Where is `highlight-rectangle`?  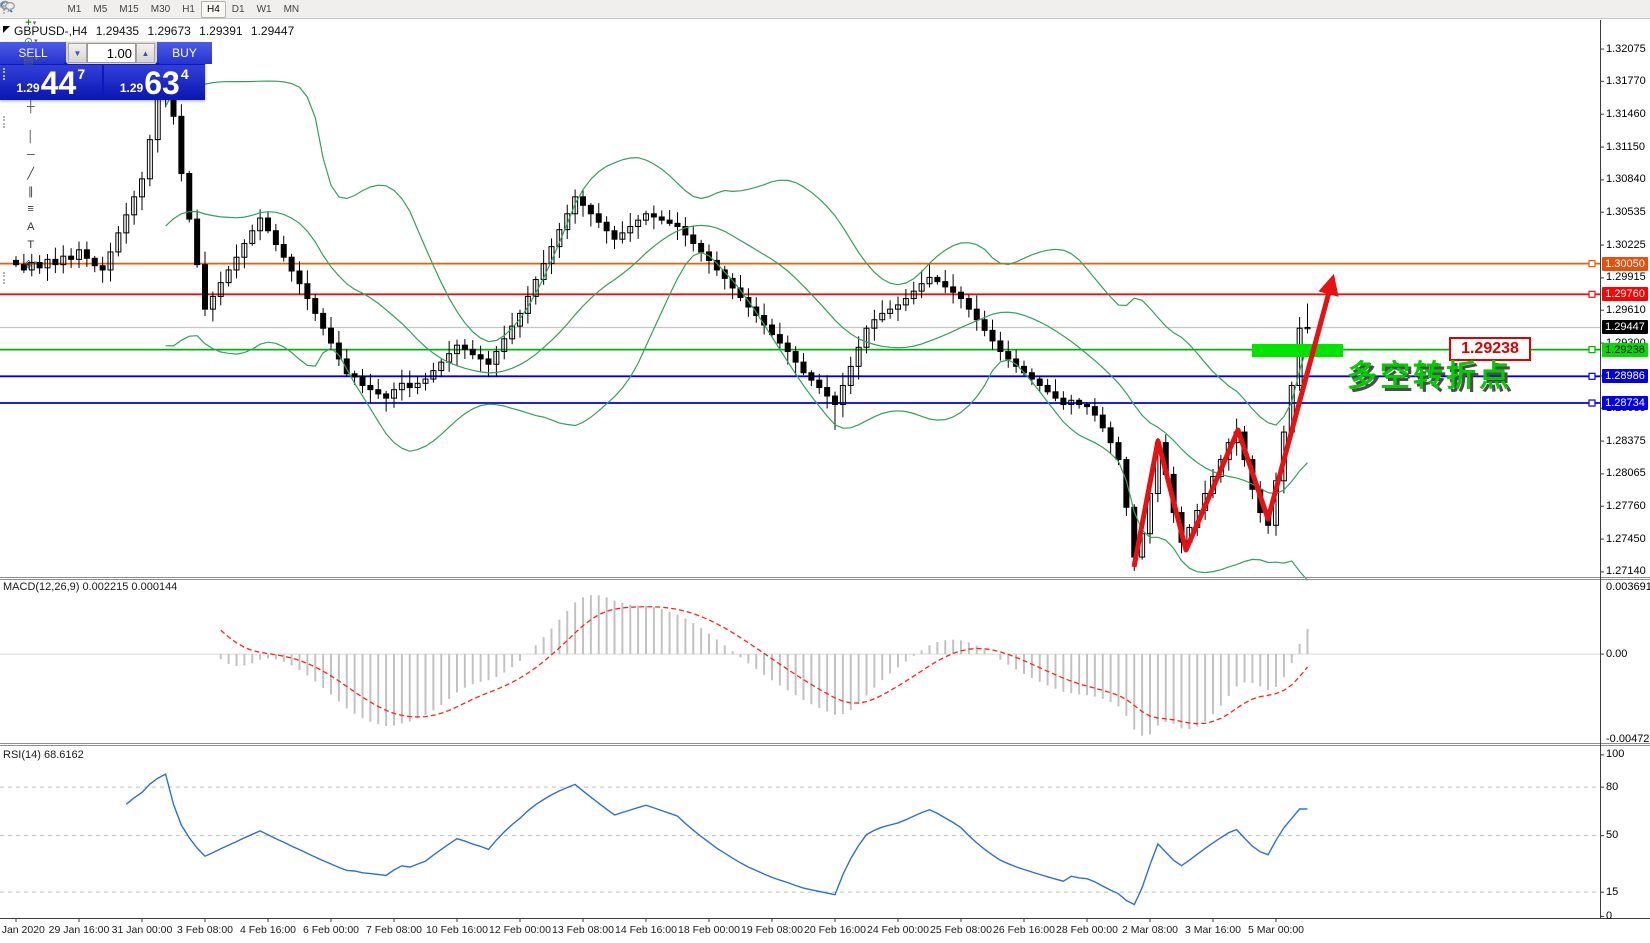 highlight-rectangle is located at coordinates (1297, 350).